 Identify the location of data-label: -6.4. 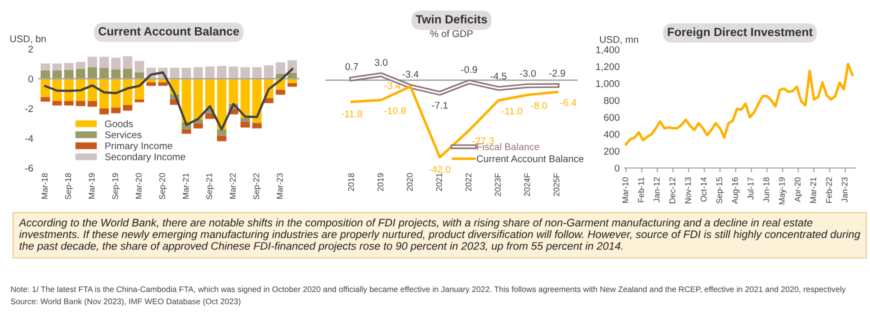
(568, 102).